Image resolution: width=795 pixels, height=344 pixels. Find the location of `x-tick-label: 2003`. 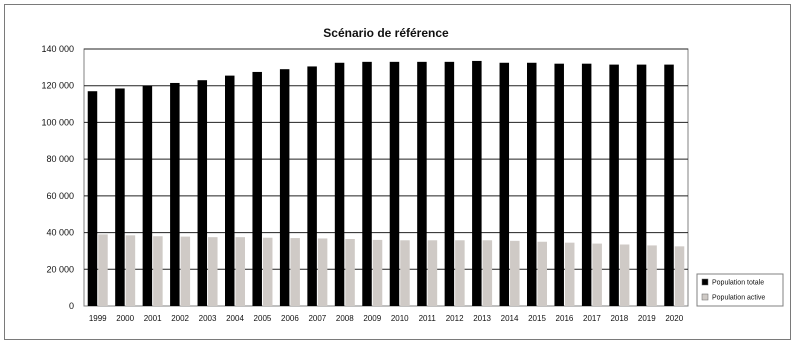

x-tick-label: 2003 is located at coordinates (208, 318).